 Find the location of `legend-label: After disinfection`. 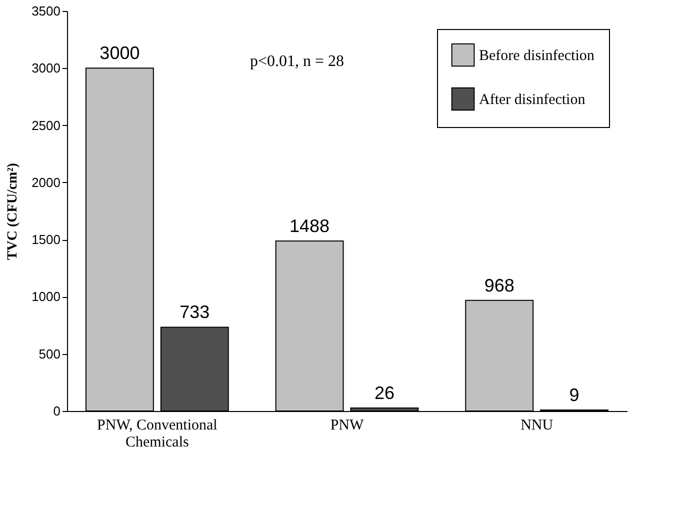

legend-label: After disinfection is located at coordinates (532, 100).